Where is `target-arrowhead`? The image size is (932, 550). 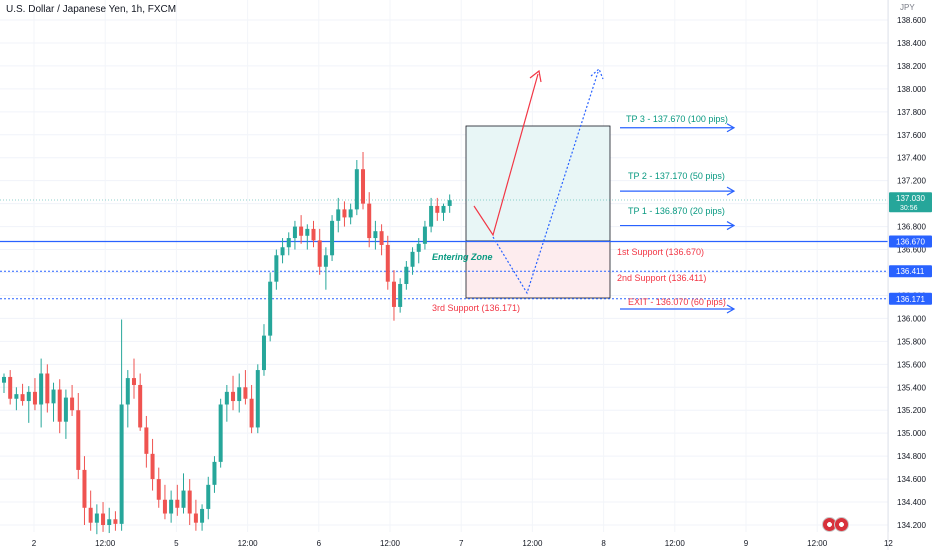
target-arrowhead is located at coordinates (731, 128).